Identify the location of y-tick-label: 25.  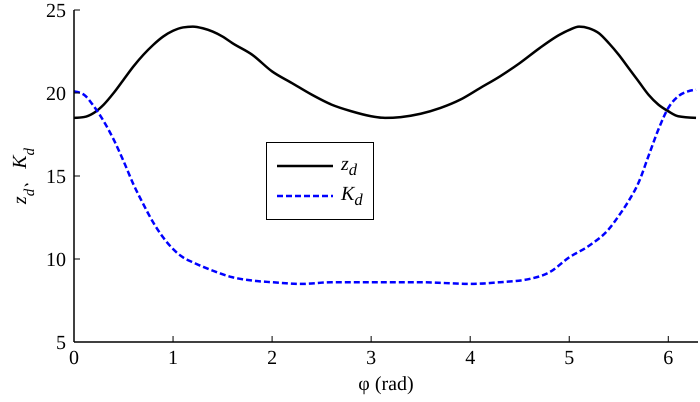
(56, 11).